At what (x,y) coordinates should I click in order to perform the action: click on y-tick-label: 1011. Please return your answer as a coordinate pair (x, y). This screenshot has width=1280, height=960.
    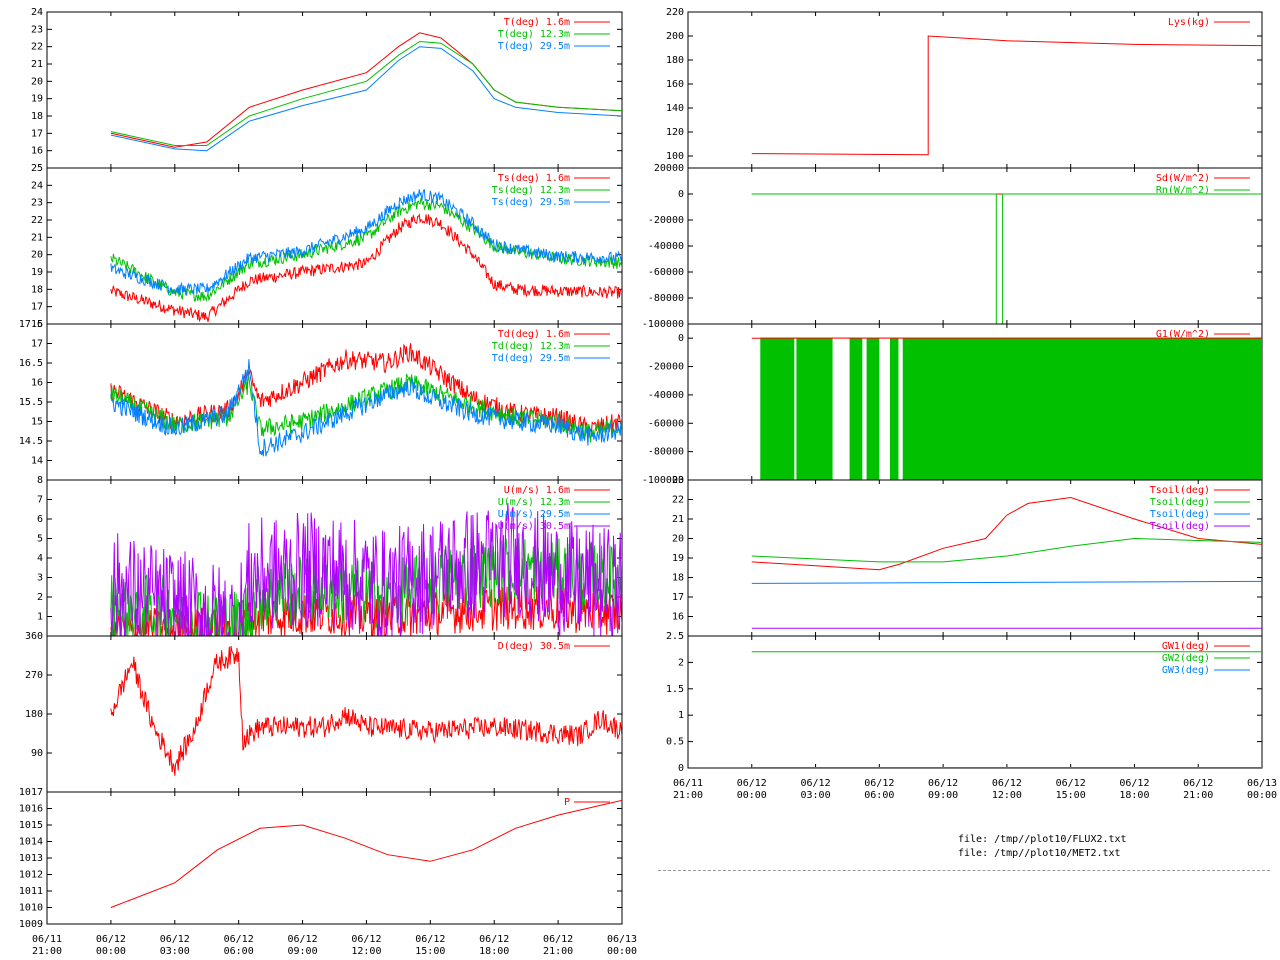
    Looking at the image, I should click on (31, 891).